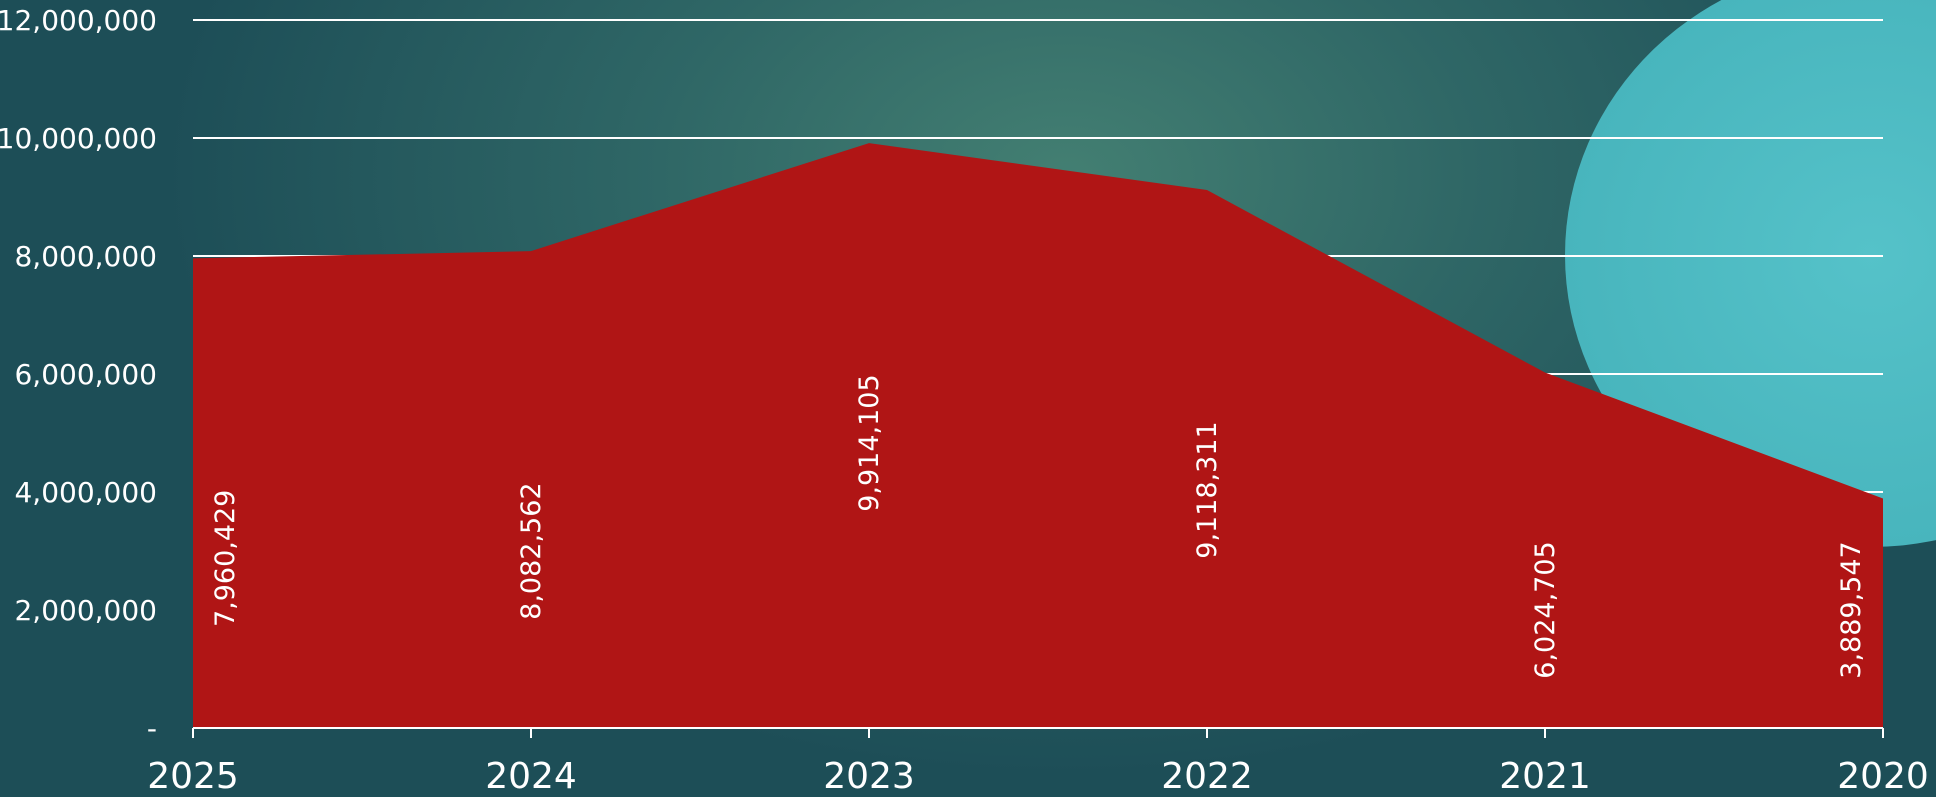 This screenshot has height=797, width=1936. What do you see at coordinates (1038, 732) in the screenshot?
I see `axes` at bounding box center [1038, 732].